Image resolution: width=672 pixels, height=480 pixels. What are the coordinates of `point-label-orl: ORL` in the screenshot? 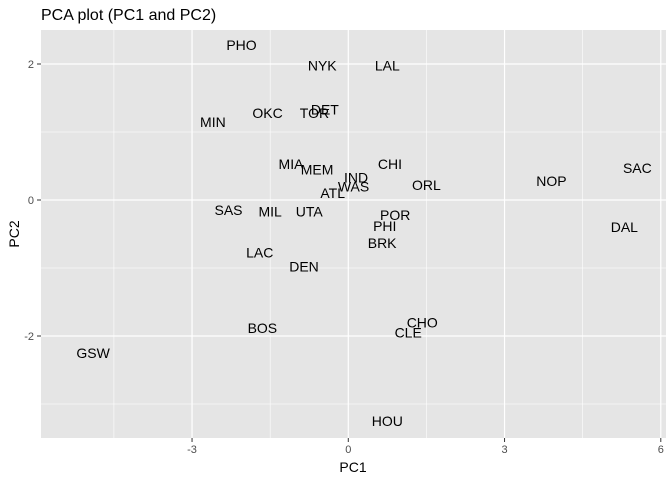 It's located at (426, 185).